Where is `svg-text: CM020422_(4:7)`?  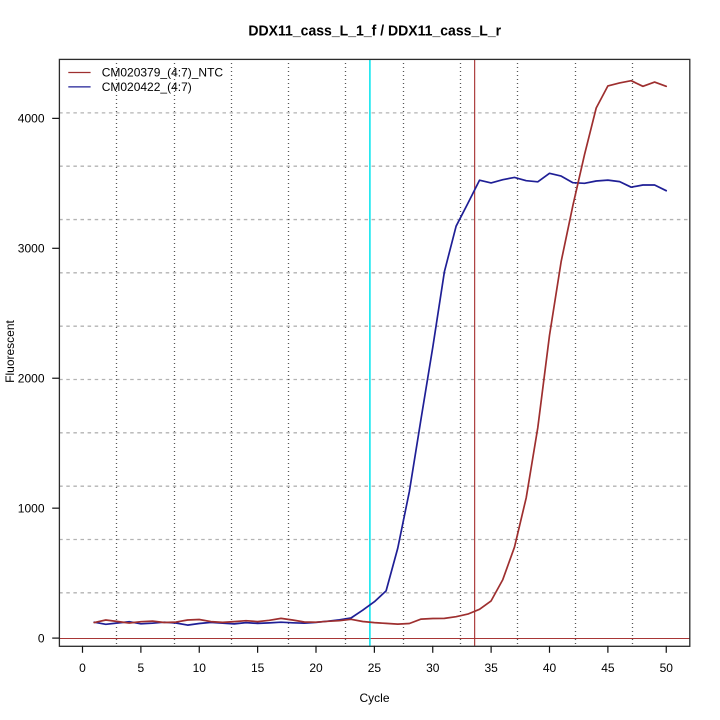
svg-text: CM020422_(4:7) is located at coordinates (147, 87).